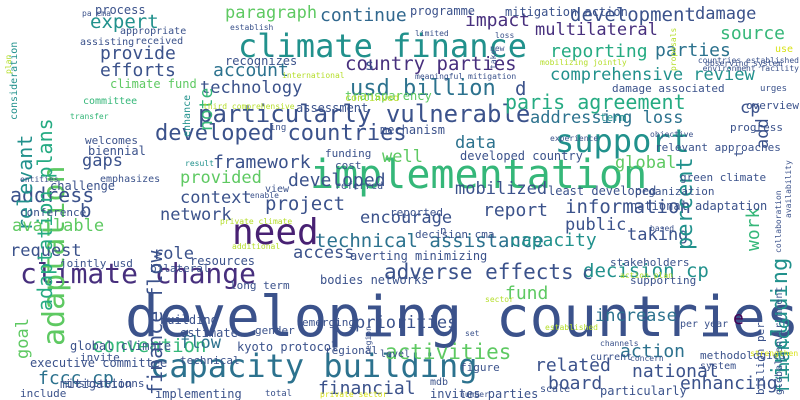  I want to click on word-national-adaptation-78: national adaptation, so click(699, 206).